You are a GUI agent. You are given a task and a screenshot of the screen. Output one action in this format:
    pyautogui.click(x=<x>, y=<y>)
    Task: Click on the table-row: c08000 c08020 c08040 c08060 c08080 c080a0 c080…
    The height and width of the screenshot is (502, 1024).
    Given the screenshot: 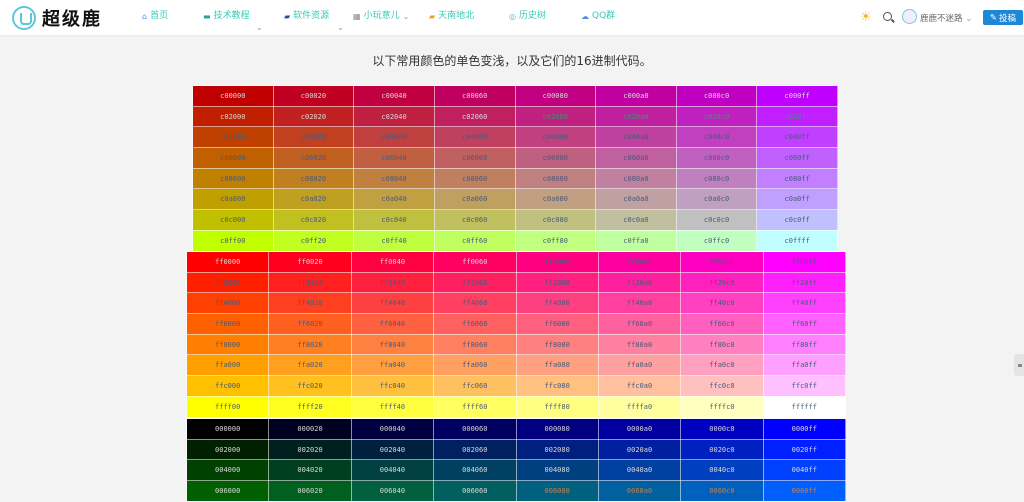 What is the action you would take?
    pyautogui.click(x=515, y=178)
    